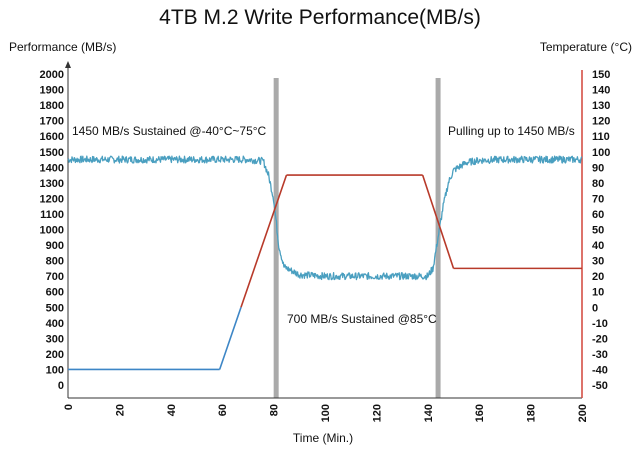 Image resolution: width=640 pixels, height=449 pixels. What do you see at coordinates (69, 407) in the screenshot?
I see `x-tick-0: 0` at bounding box center [69, 407].